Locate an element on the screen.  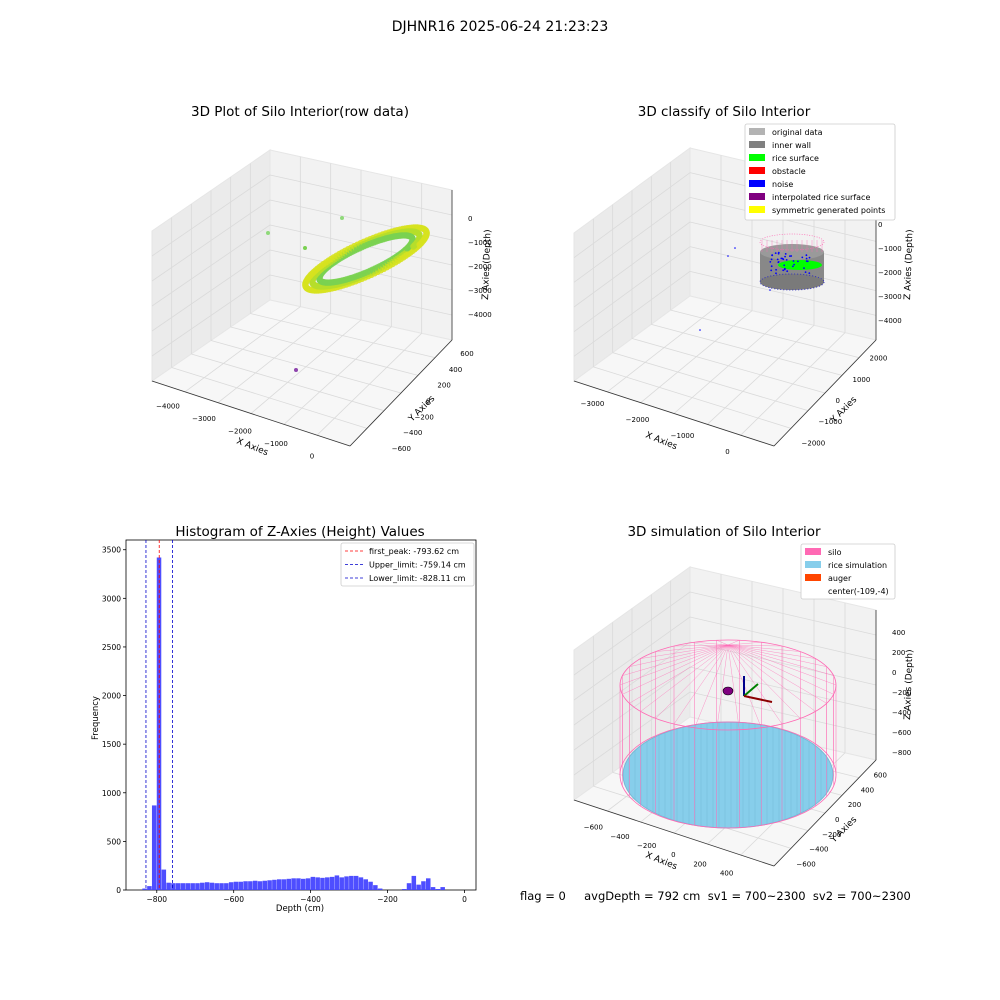
x-tick-label: 400 is located at coordinates (726, 873).